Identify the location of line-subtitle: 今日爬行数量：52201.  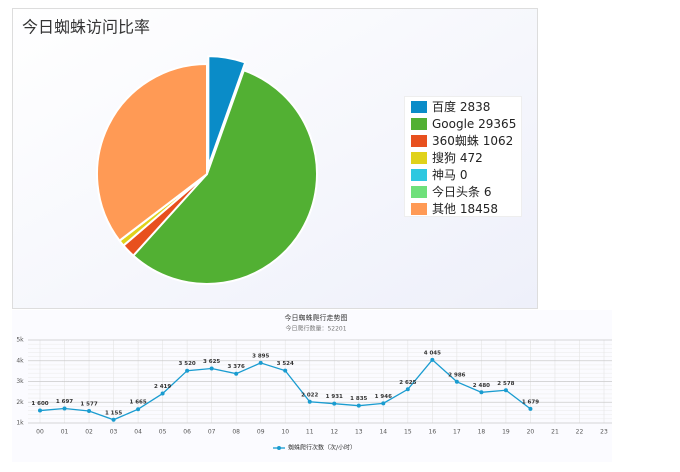
(315, 329).